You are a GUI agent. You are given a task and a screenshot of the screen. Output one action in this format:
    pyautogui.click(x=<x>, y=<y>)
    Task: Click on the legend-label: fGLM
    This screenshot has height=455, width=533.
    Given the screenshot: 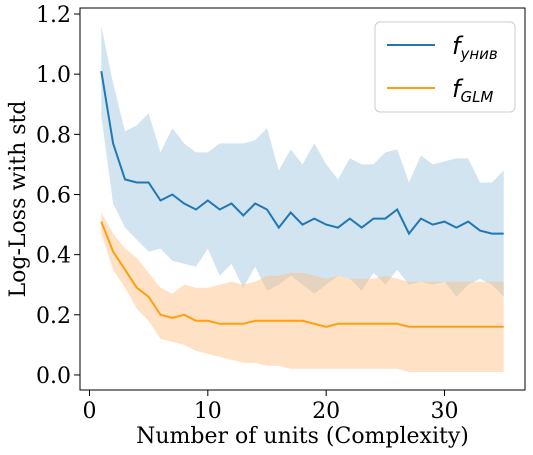 What is the action you would take?
    pyautogui.click(x=472, y=90)
    